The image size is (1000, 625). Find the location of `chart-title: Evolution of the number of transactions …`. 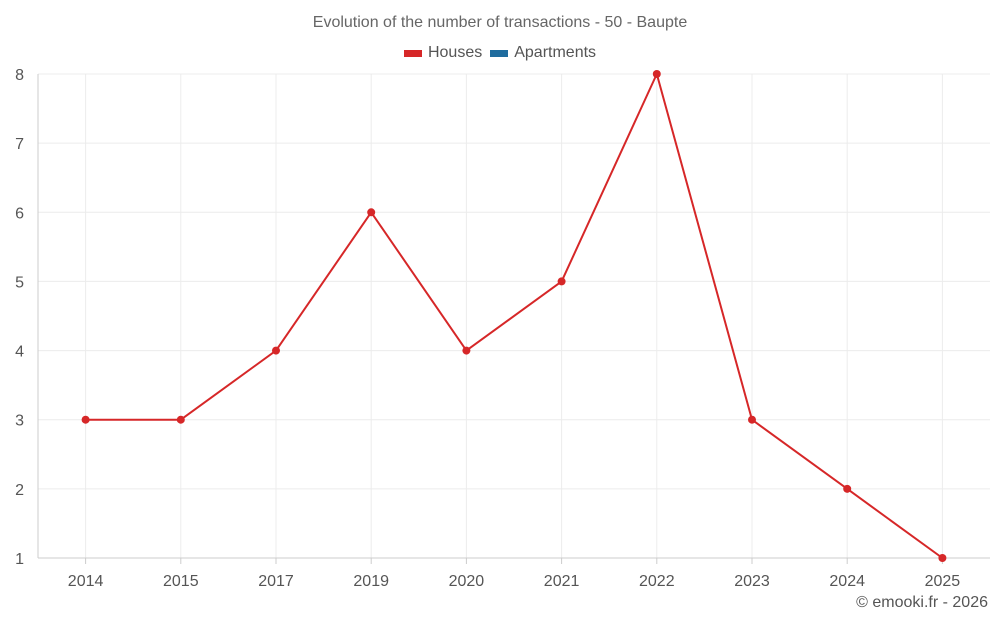

chart-title: Evolution of the number of transactions … is located at coordinates (500, 22).